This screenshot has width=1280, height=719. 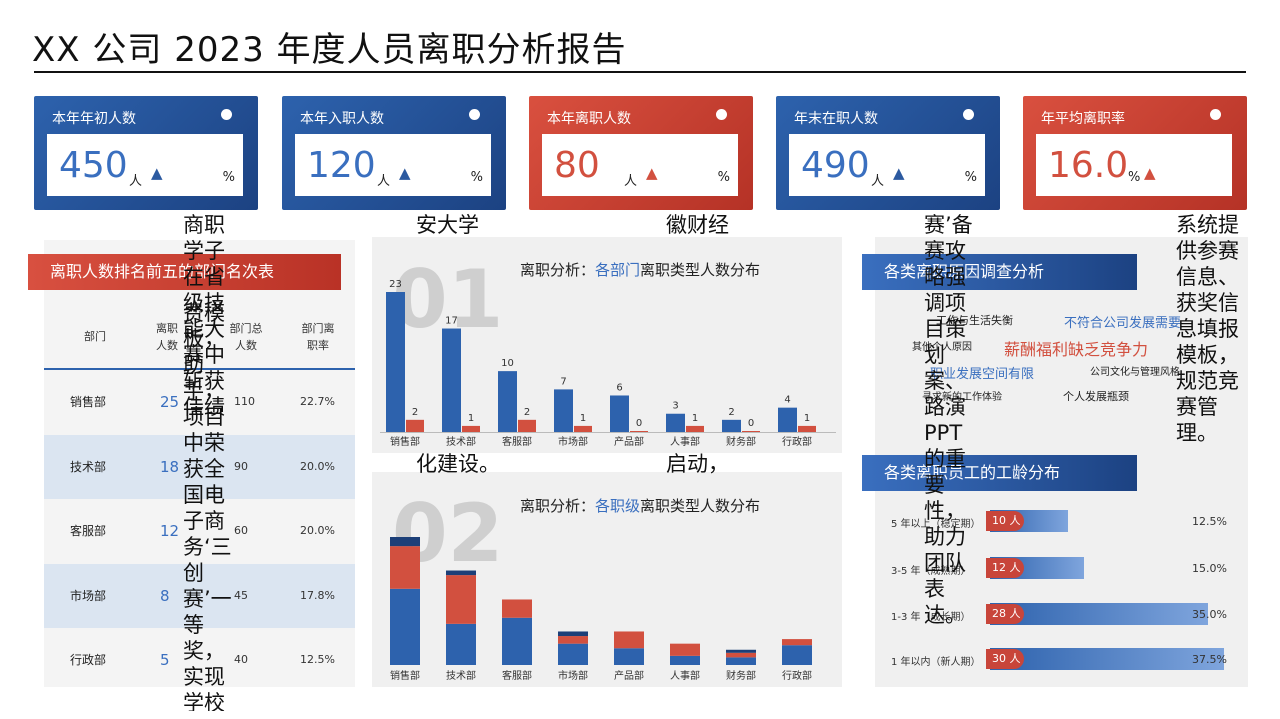 I want to click on leave-cell: 5, so click(x=165, y=660).